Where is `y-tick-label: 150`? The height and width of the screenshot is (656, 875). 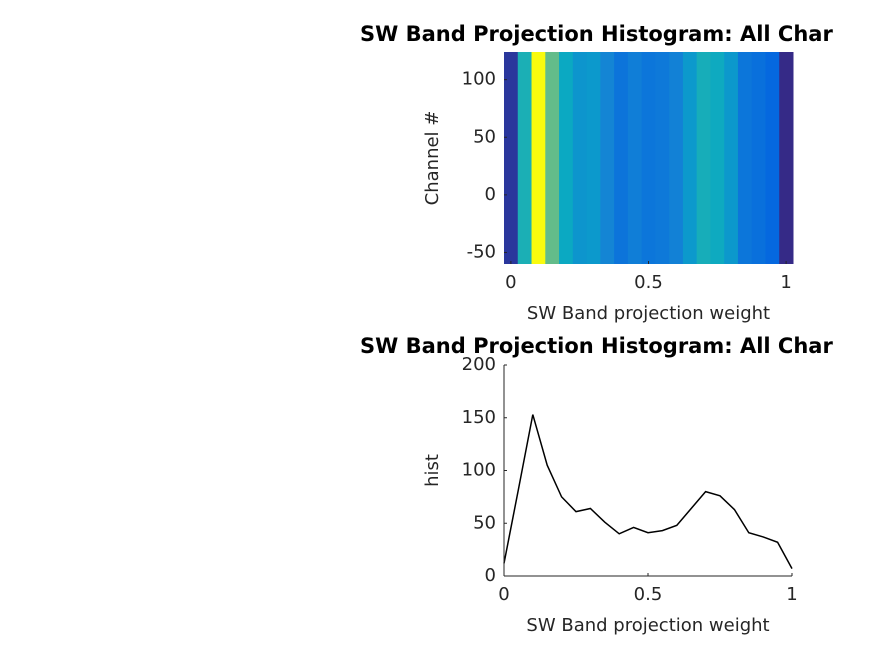
y-tick-label: 150 is located at coordinates (479, 417).